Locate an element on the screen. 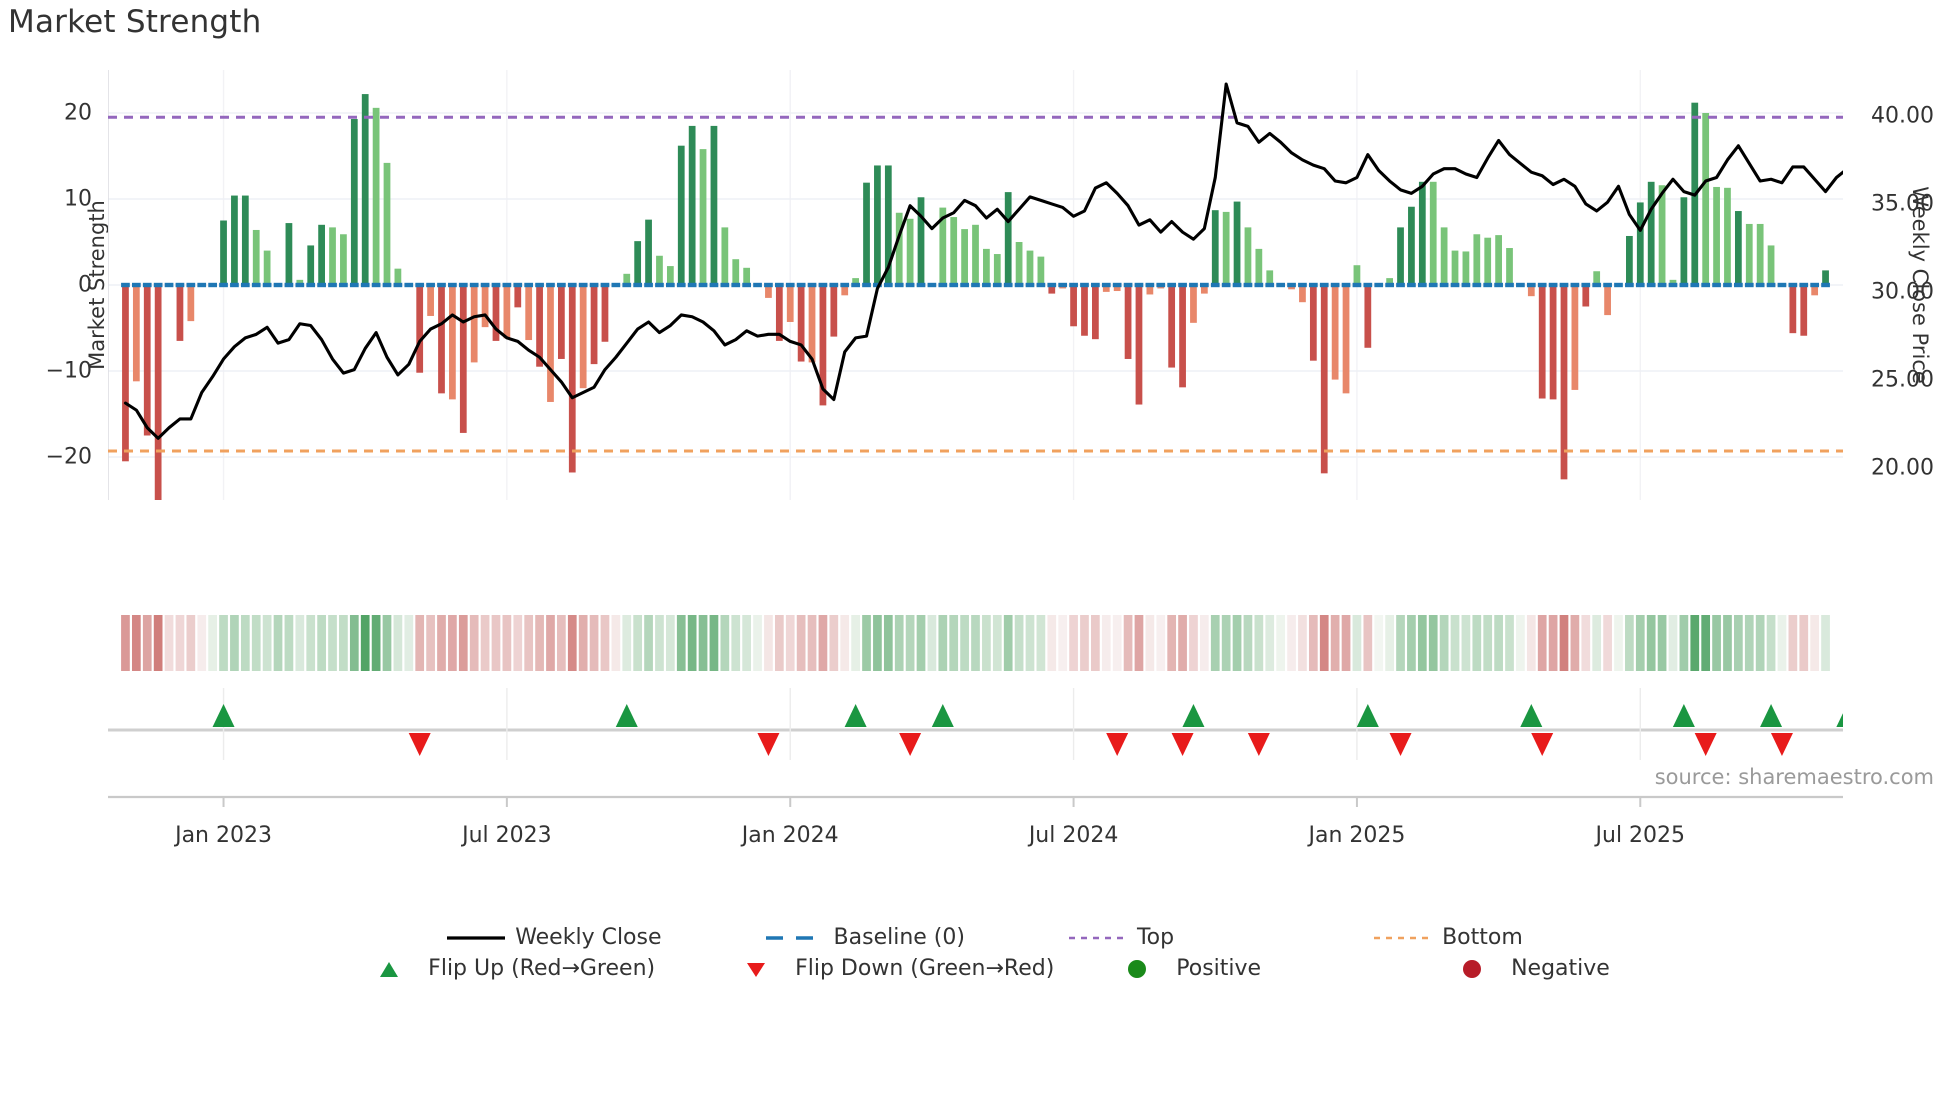 This screenshot has width=1960, height=1102. strength-heatstrip-panel is located at coordinates (975, 643).